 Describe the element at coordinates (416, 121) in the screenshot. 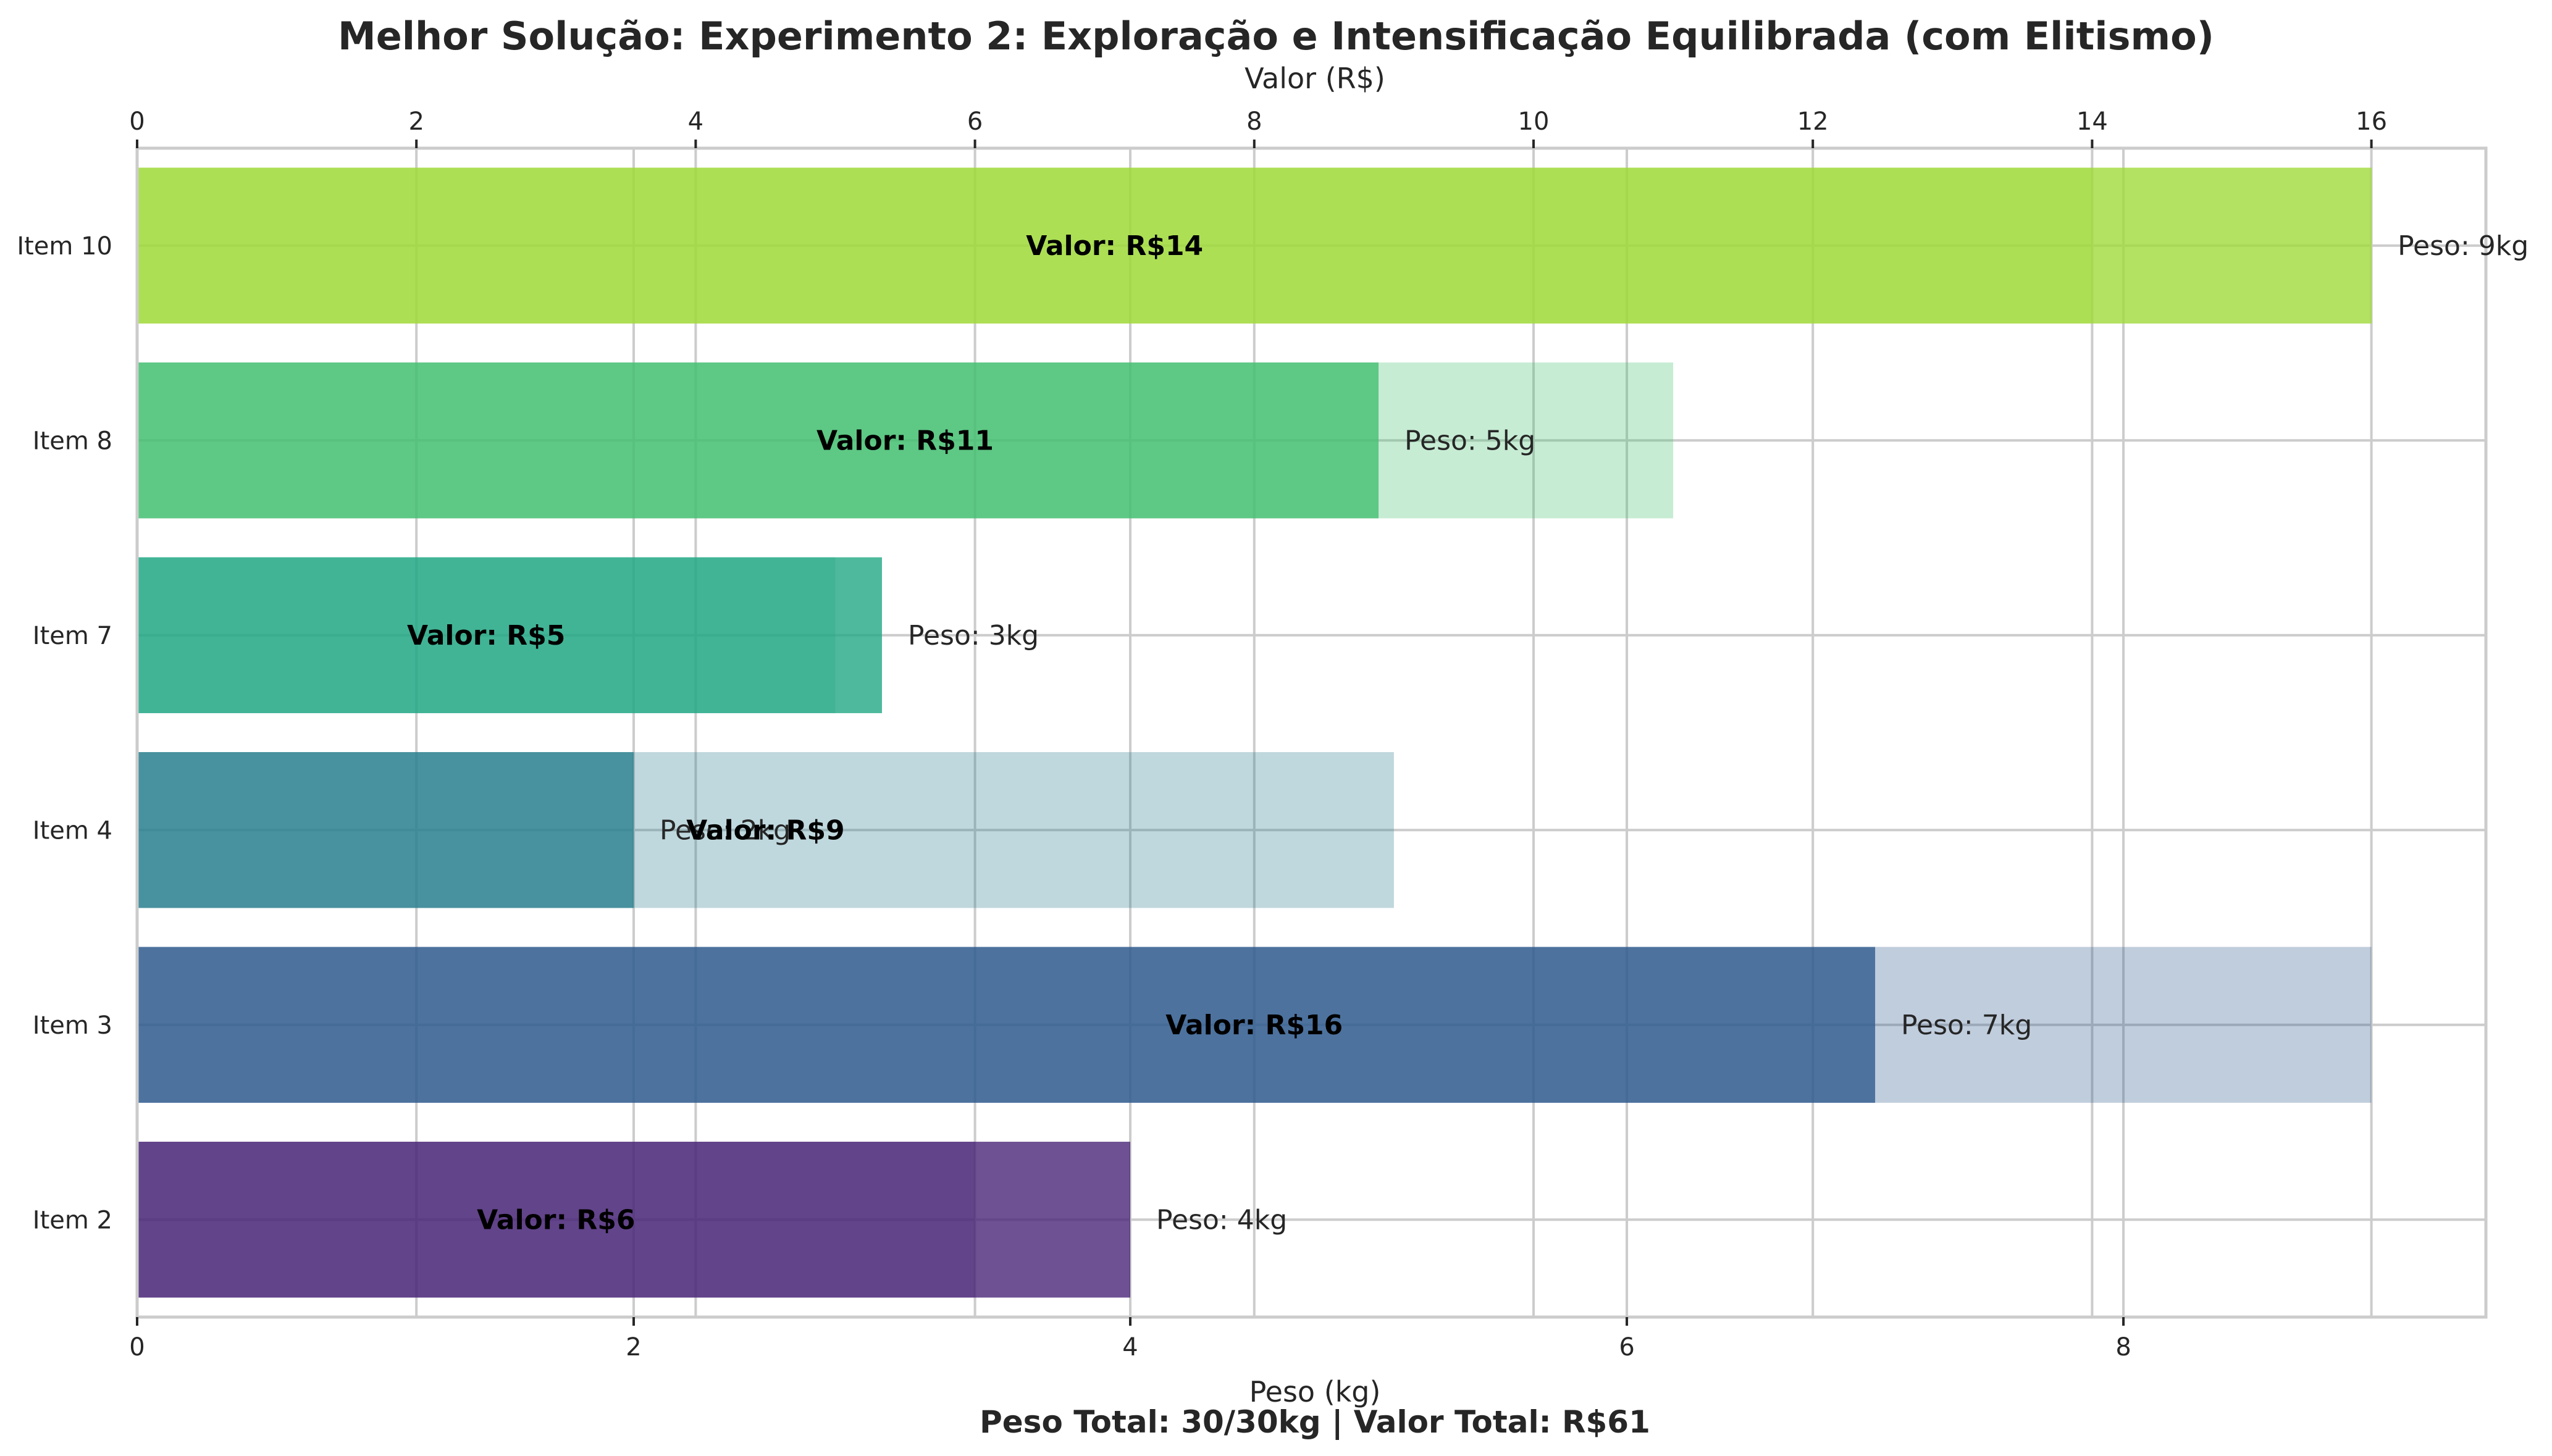

I see `tick-label-top-1: 2` at that location.